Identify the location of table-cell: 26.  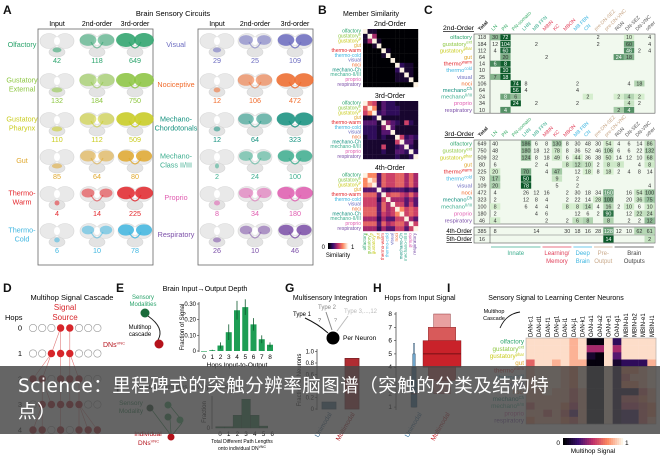
(526, 194).